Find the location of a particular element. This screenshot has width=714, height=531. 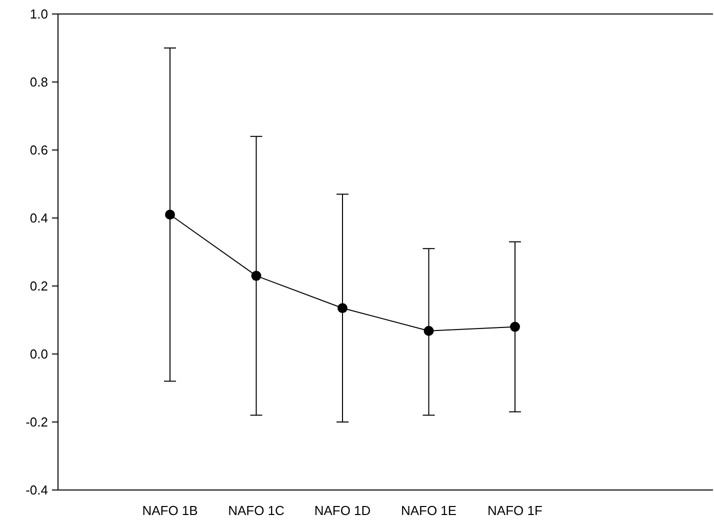

y-tick-label: 0.0 is located at coordinates (39, 354).